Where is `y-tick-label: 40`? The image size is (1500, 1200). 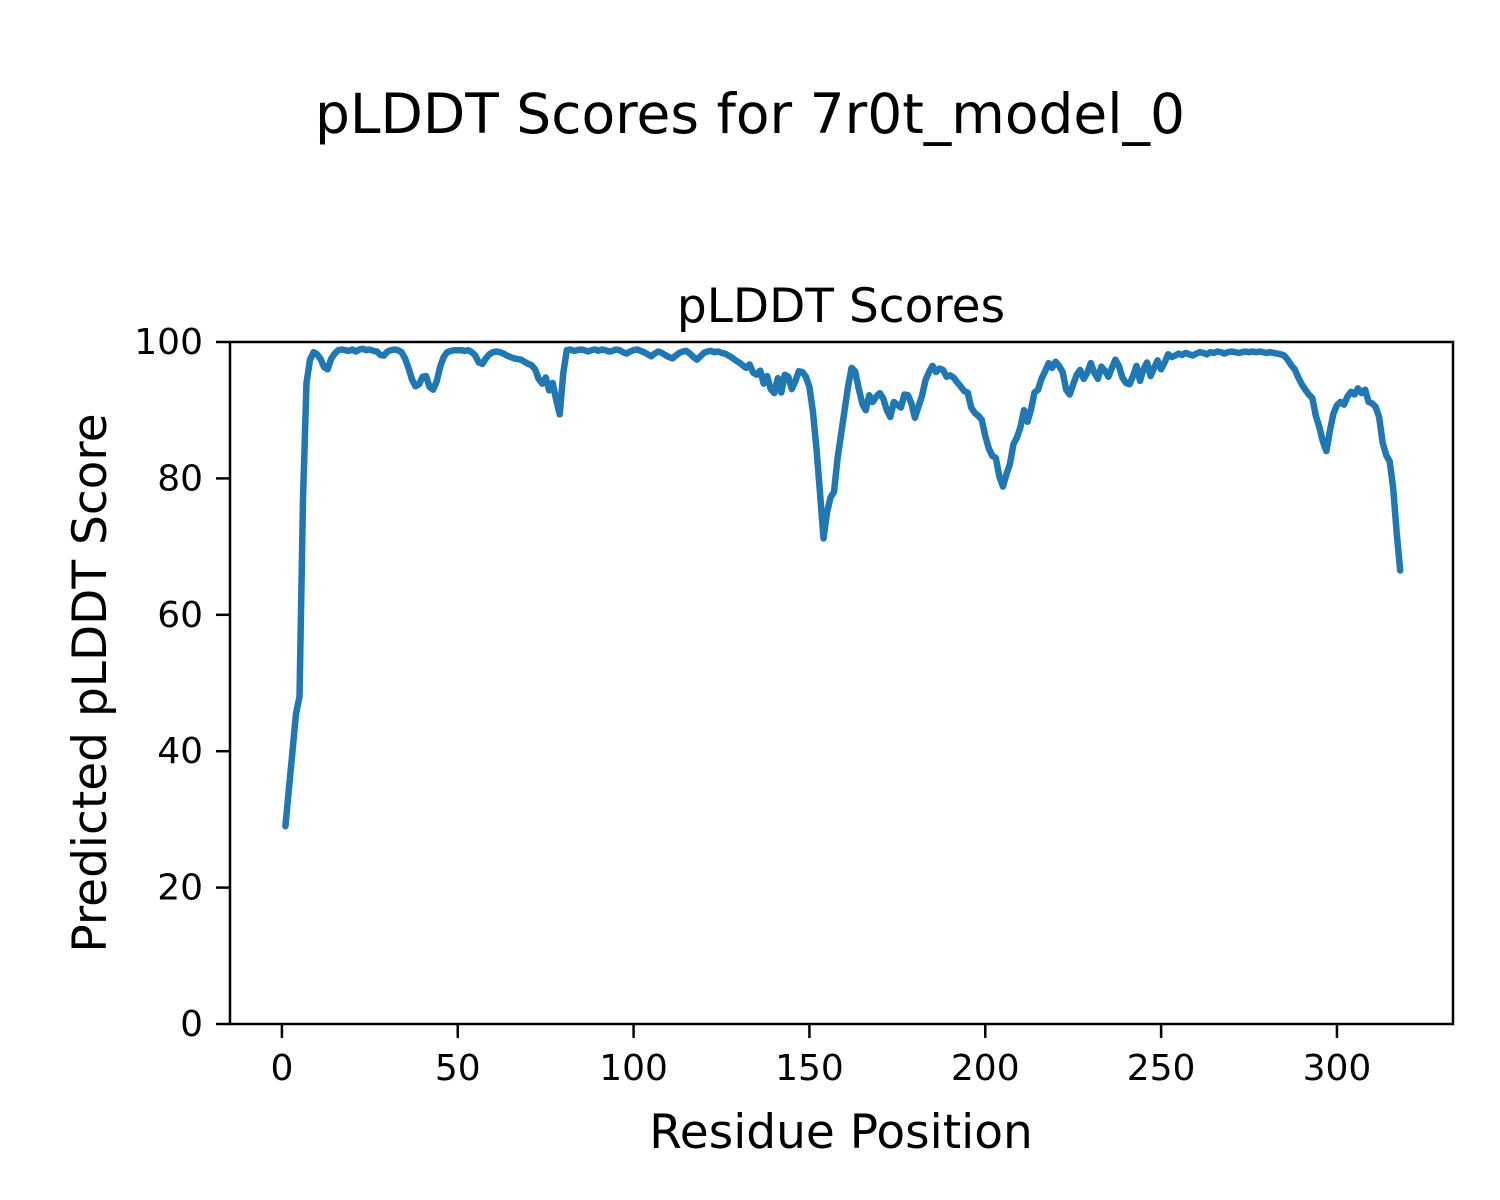
y-tick-label: 40 is located at coordinates (180, 751).